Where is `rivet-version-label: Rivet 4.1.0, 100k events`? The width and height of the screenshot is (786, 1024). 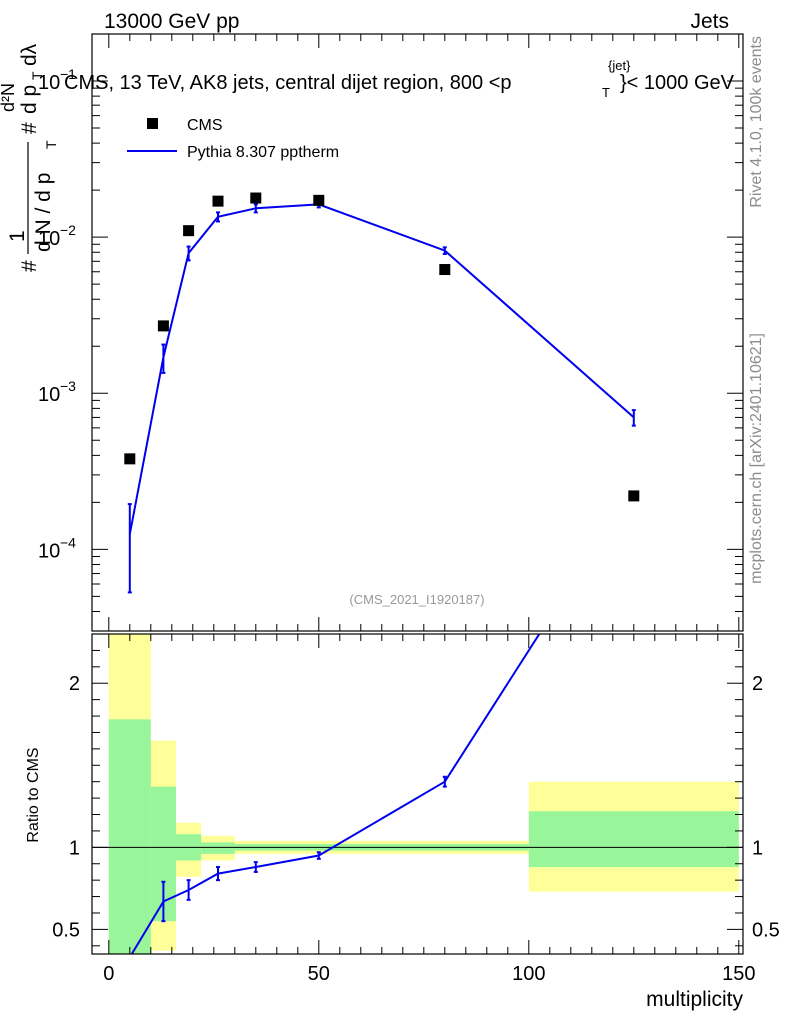 rivet-version-label: Rivet 4.1.0, 100k events is located at coordinates (756, 122).